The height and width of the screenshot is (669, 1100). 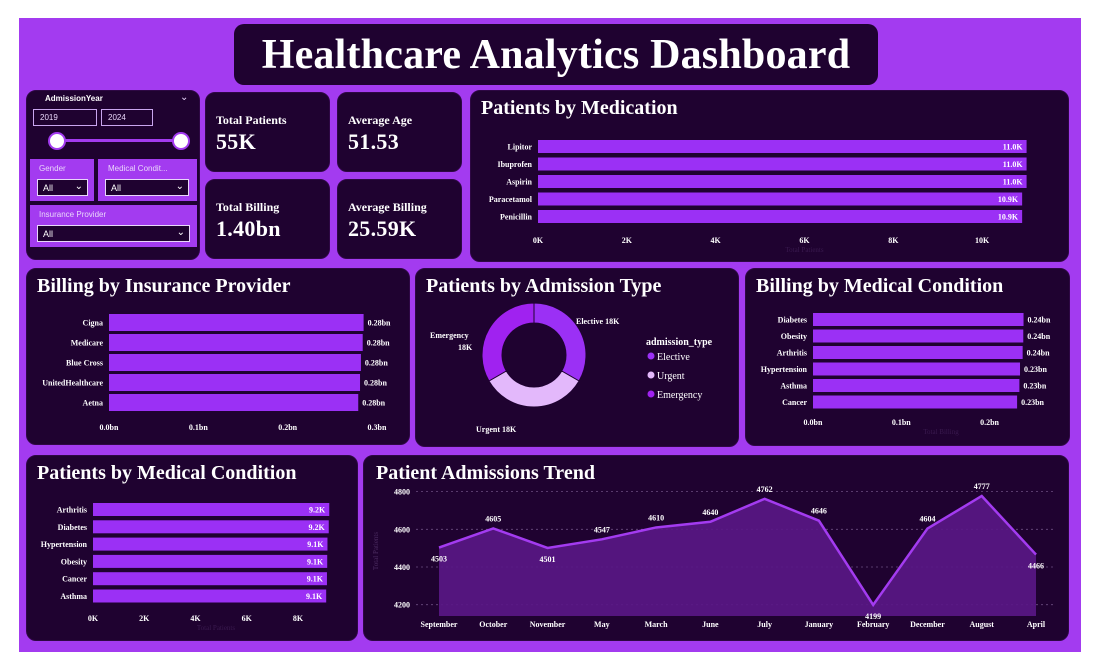 I want to click on category-label: Cigna, so click(x=93, y=323).